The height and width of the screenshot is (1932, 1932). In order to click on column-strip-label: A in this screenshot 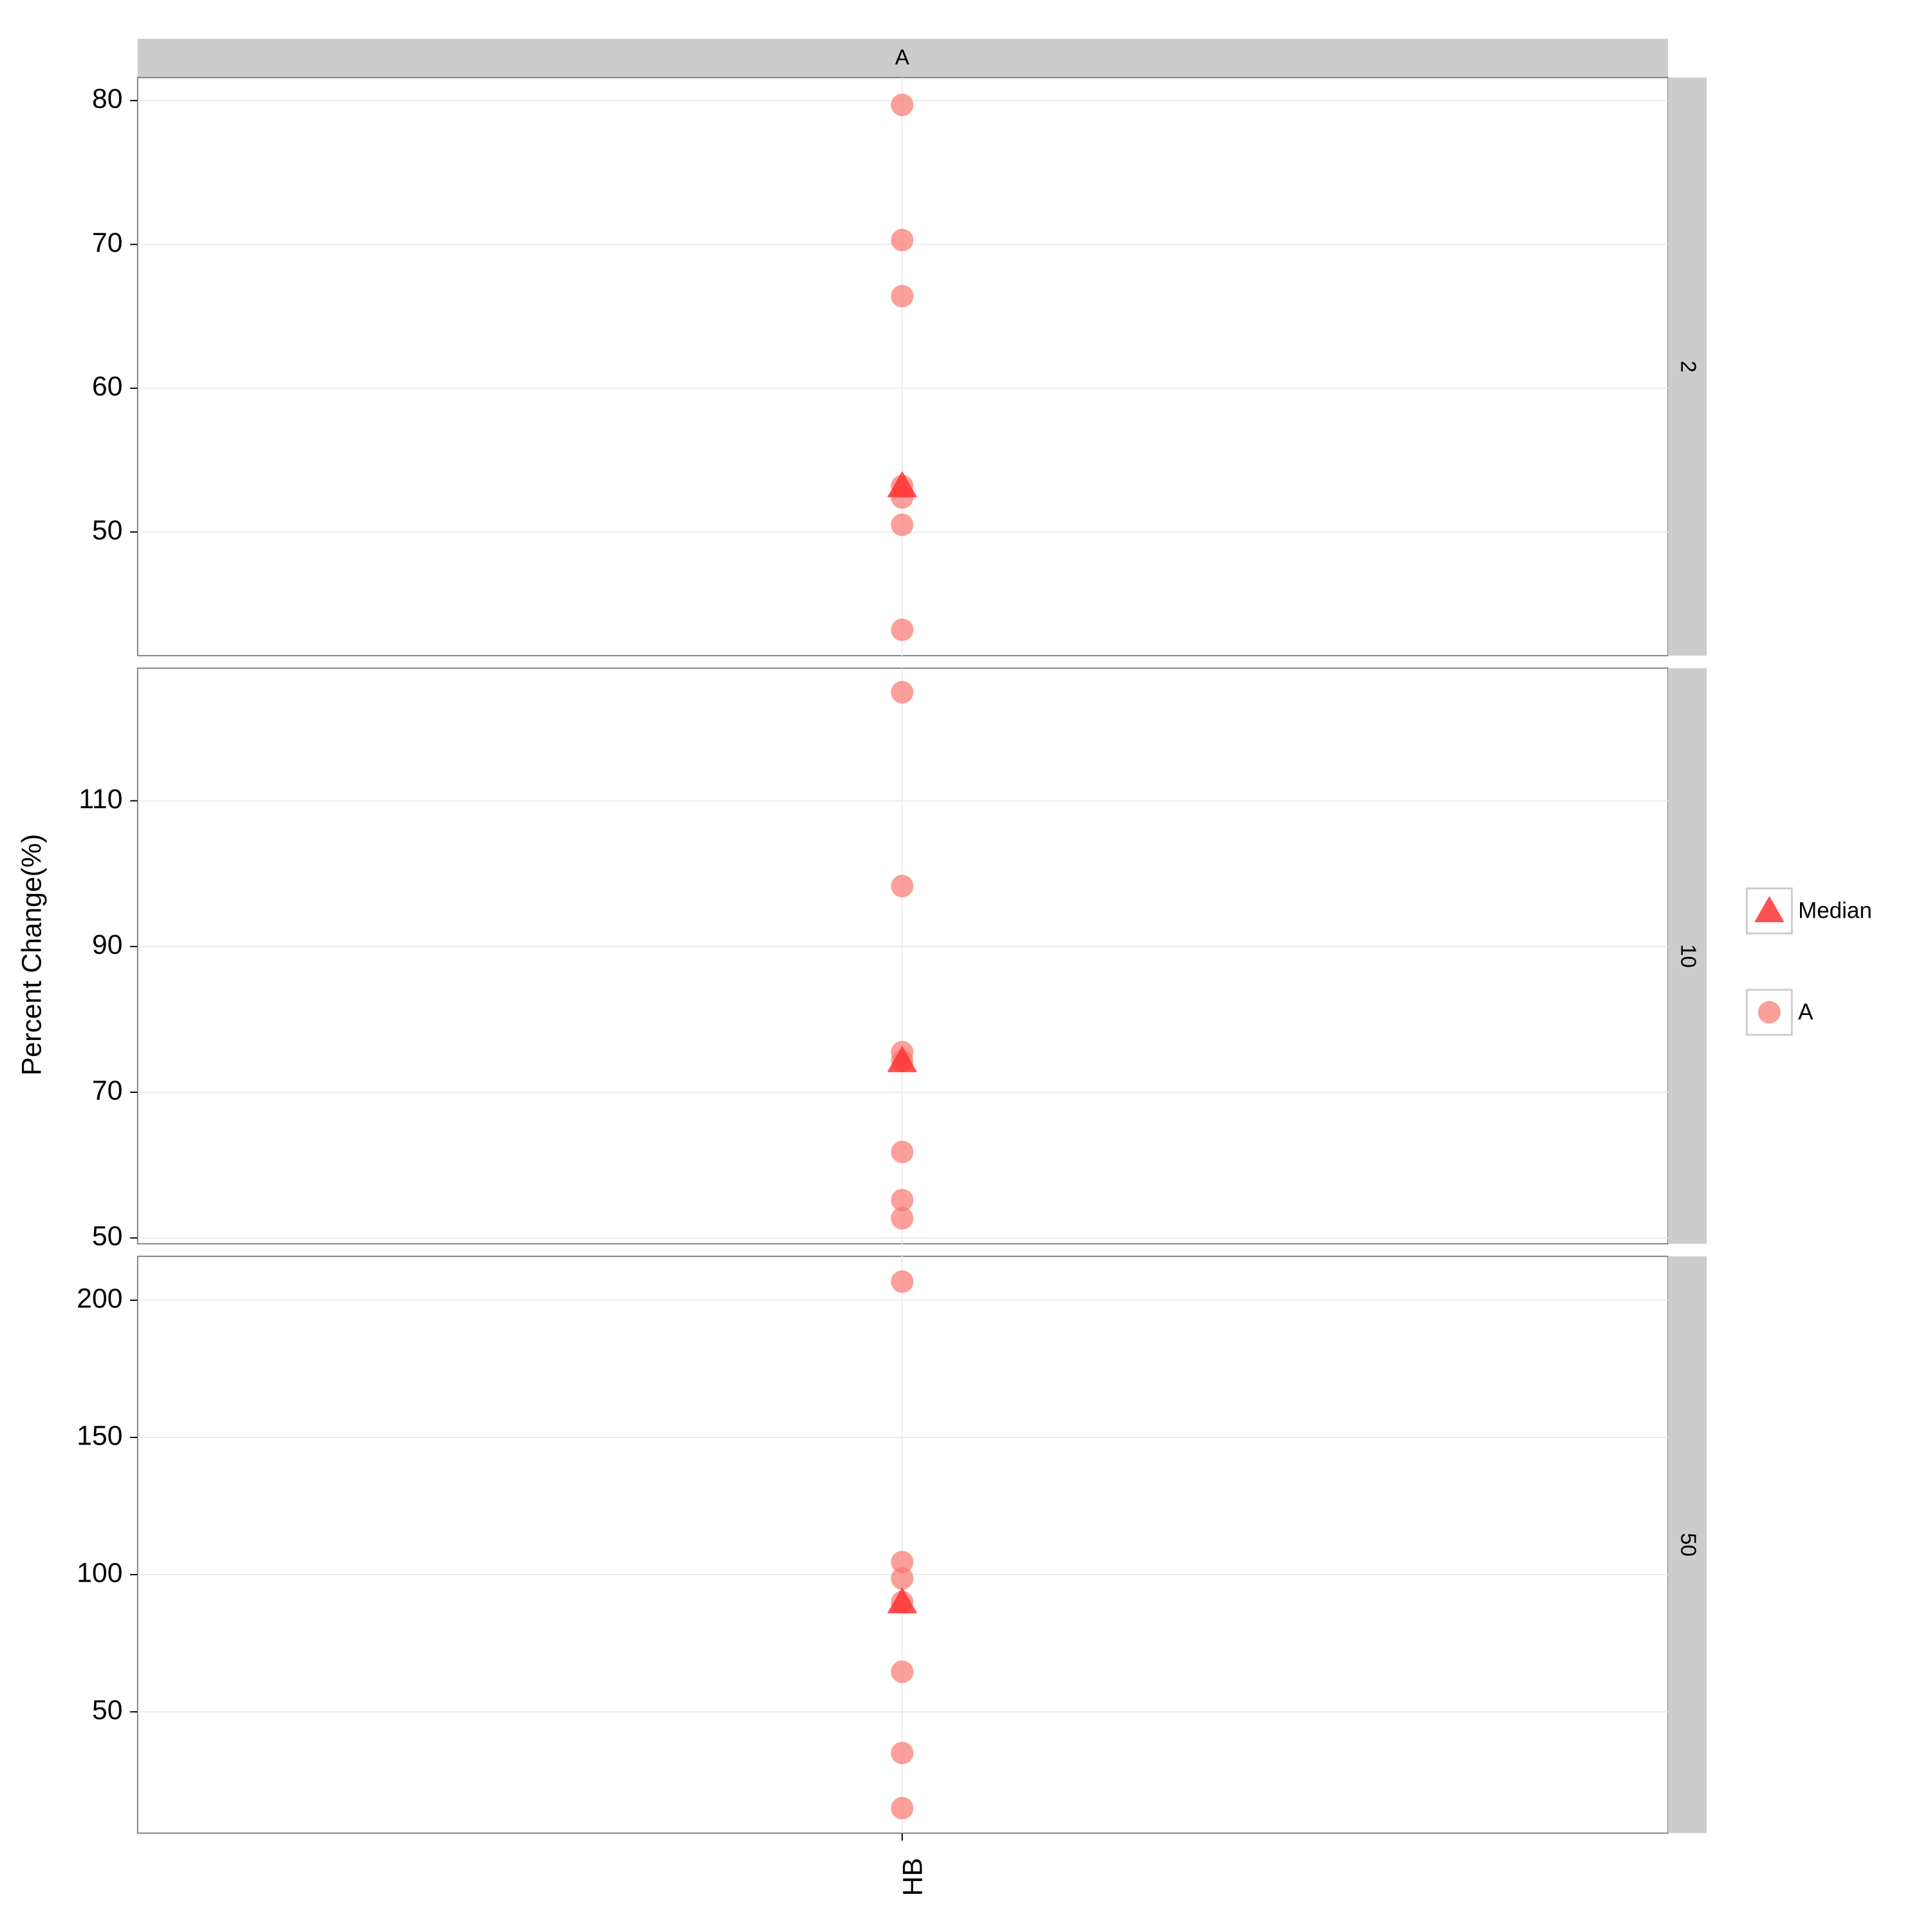, I will do `click(902, 57)`.